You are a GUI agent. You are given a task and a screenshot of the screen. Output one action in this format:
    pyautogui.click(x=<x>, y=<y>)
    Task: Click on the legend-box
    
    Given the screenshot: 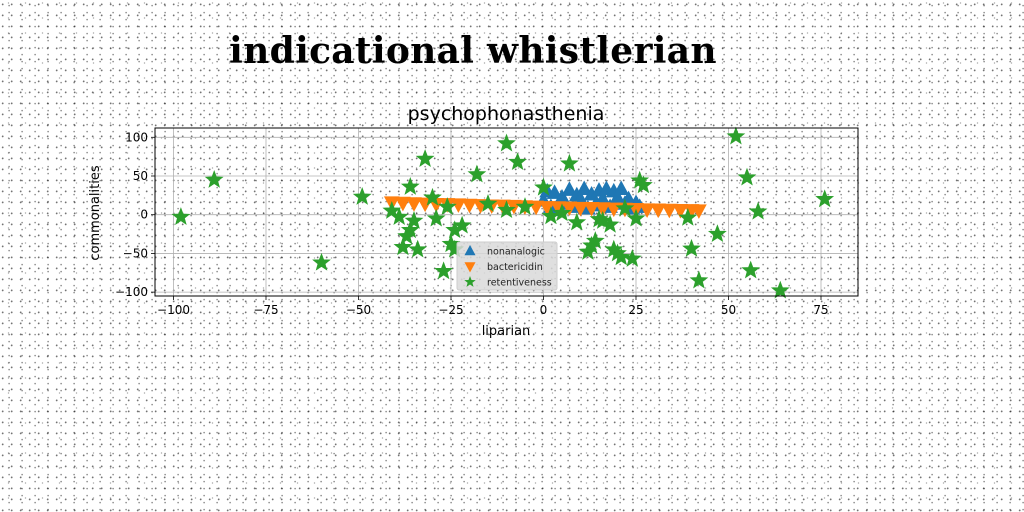 What is the action you would take?
    pyautogui.click(x=507, y=266)
    